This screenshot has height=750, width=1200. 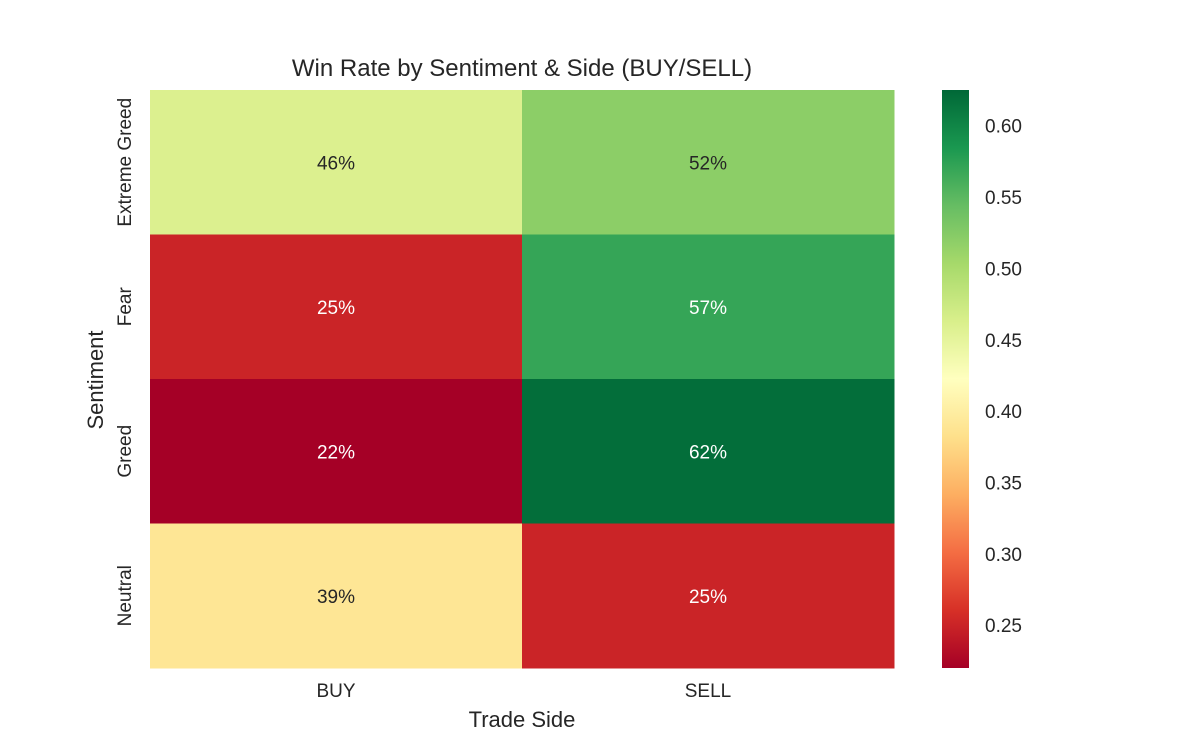 I want to click on x-axis-label: Trade Side, so click(x=522, y=719).